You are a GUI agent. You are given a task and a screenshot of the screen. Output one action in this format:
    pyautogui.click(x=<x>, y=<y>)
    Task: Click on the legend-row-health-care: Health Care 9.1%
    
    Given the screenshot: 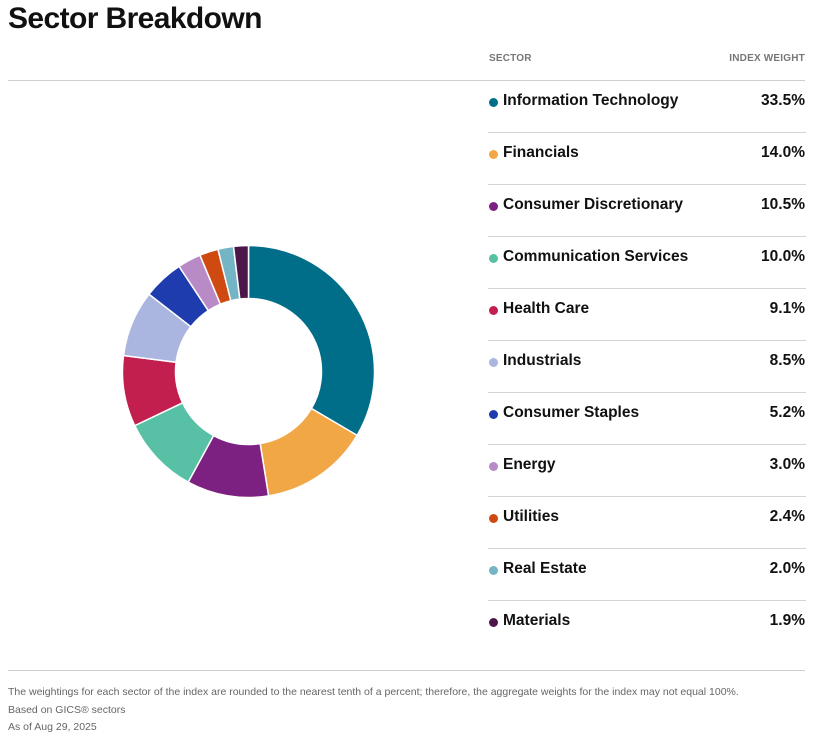 What is the action you would take?
    pyautogui.click(x=647, y=315)
    